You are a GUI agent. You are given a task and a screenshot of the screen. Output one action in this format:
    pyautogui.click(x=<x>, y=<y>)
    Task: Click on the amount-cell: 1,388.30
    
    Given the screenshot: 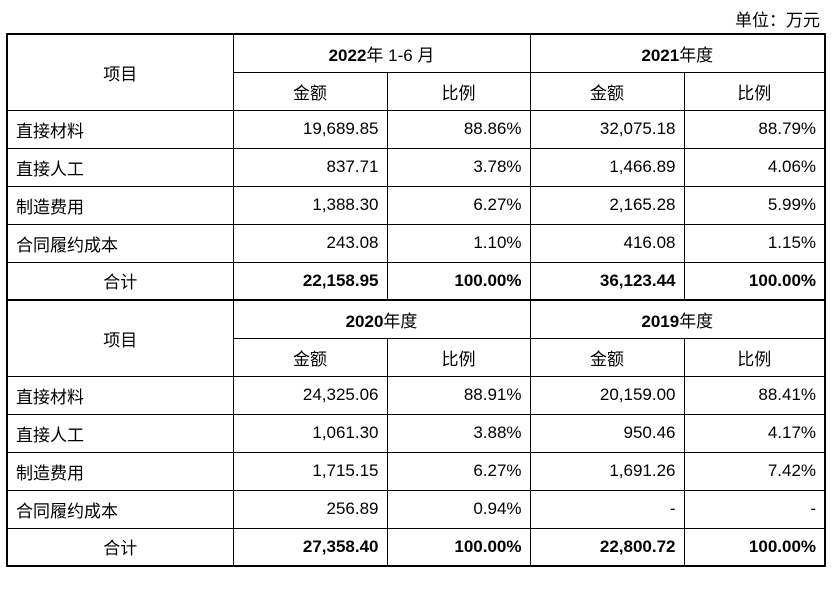 What is the action you would take?
    pyautogui.click(x=310, y=205)
    